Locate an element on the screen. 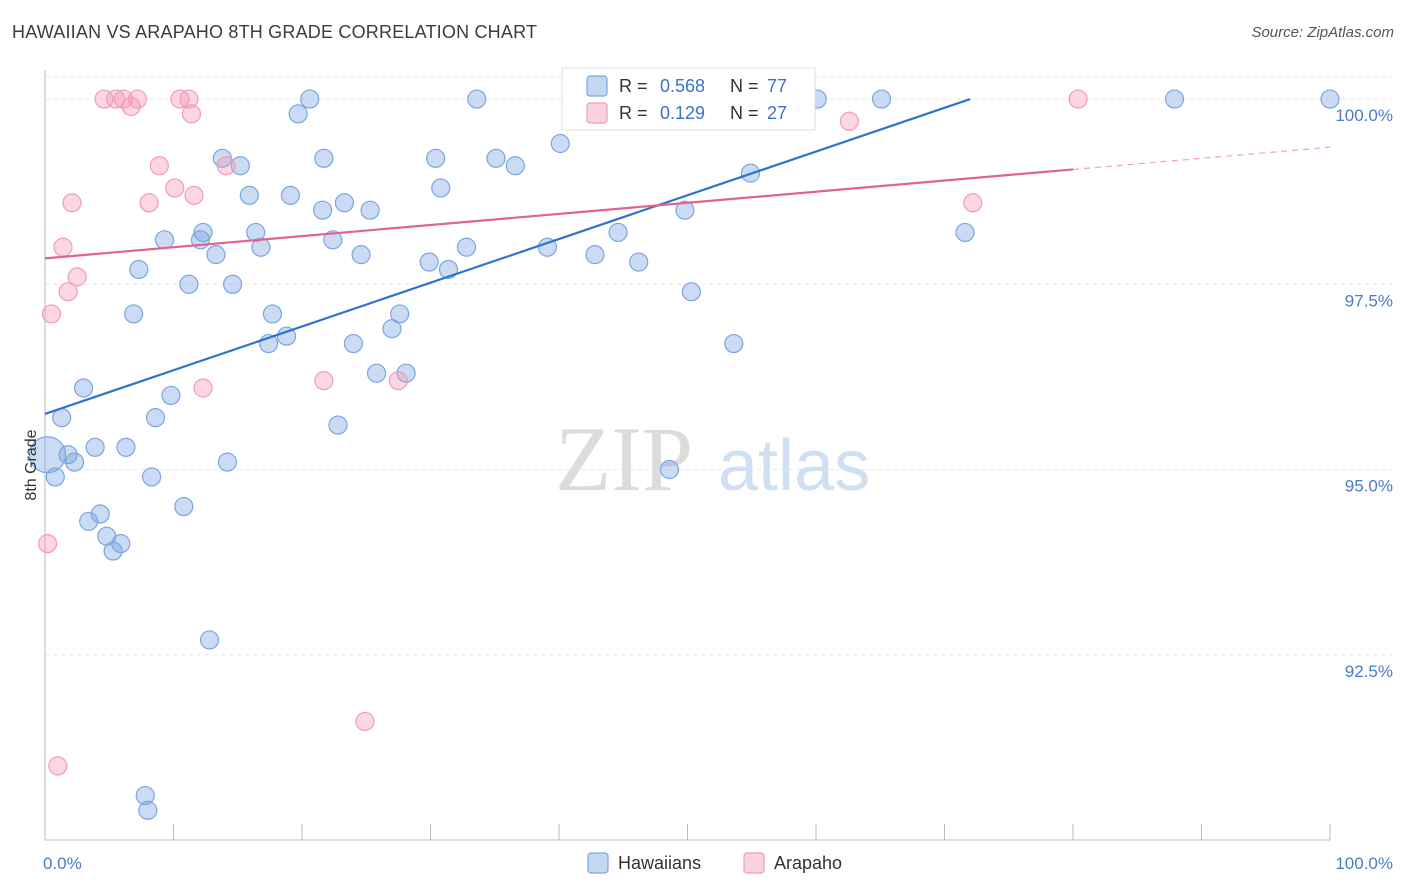 This screenshot has height=892, width=1406. x-tick-label: 0.0% is located at coordinates (62, 863).